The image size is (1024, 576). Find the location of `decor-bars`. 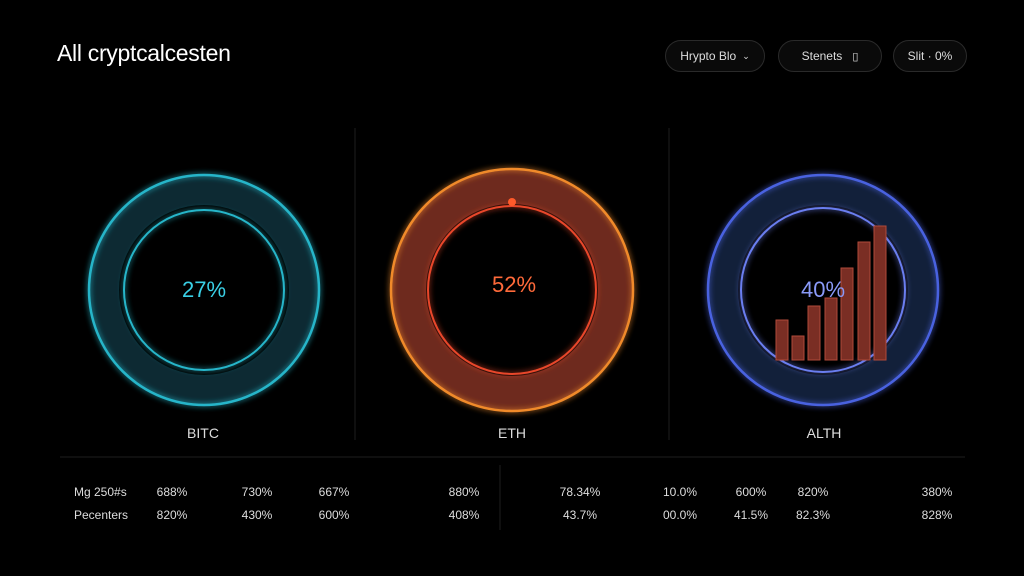

decor-bars is located at coordinates (831, 293).